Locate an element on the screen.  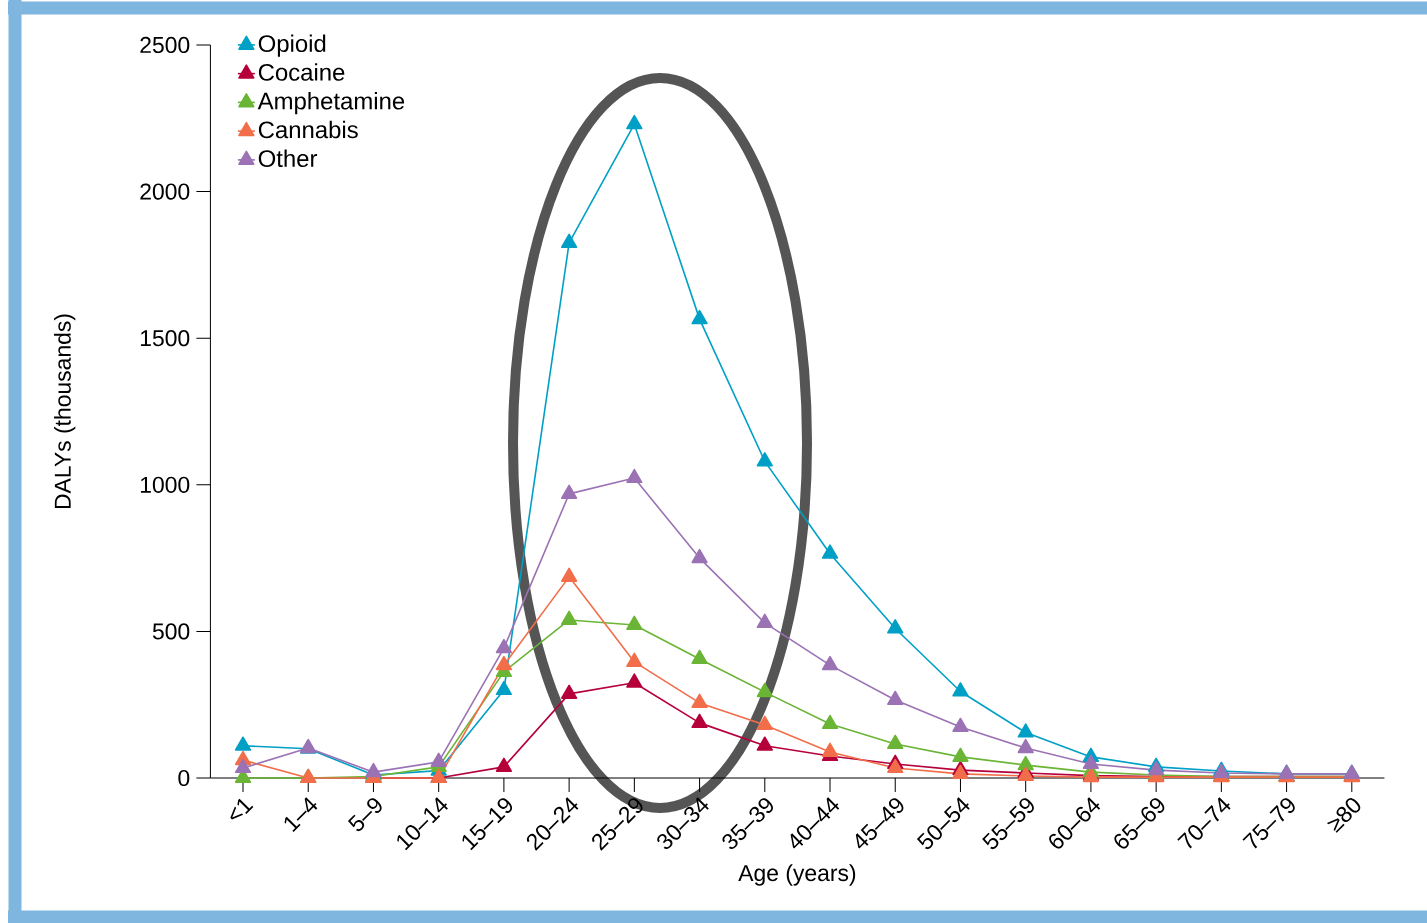
x-tick-label: 5–9 is located at coordinates (364, 815).